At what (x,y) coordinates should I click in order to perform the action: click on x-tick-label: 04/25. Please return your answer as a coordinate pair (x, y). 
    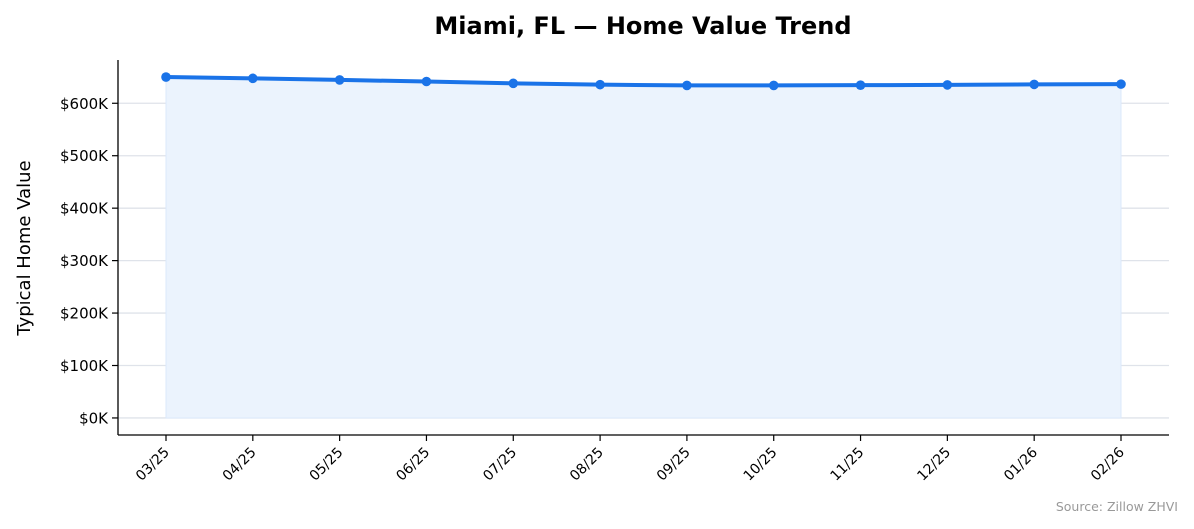
    Looking at the image, I should click on (240, 465).